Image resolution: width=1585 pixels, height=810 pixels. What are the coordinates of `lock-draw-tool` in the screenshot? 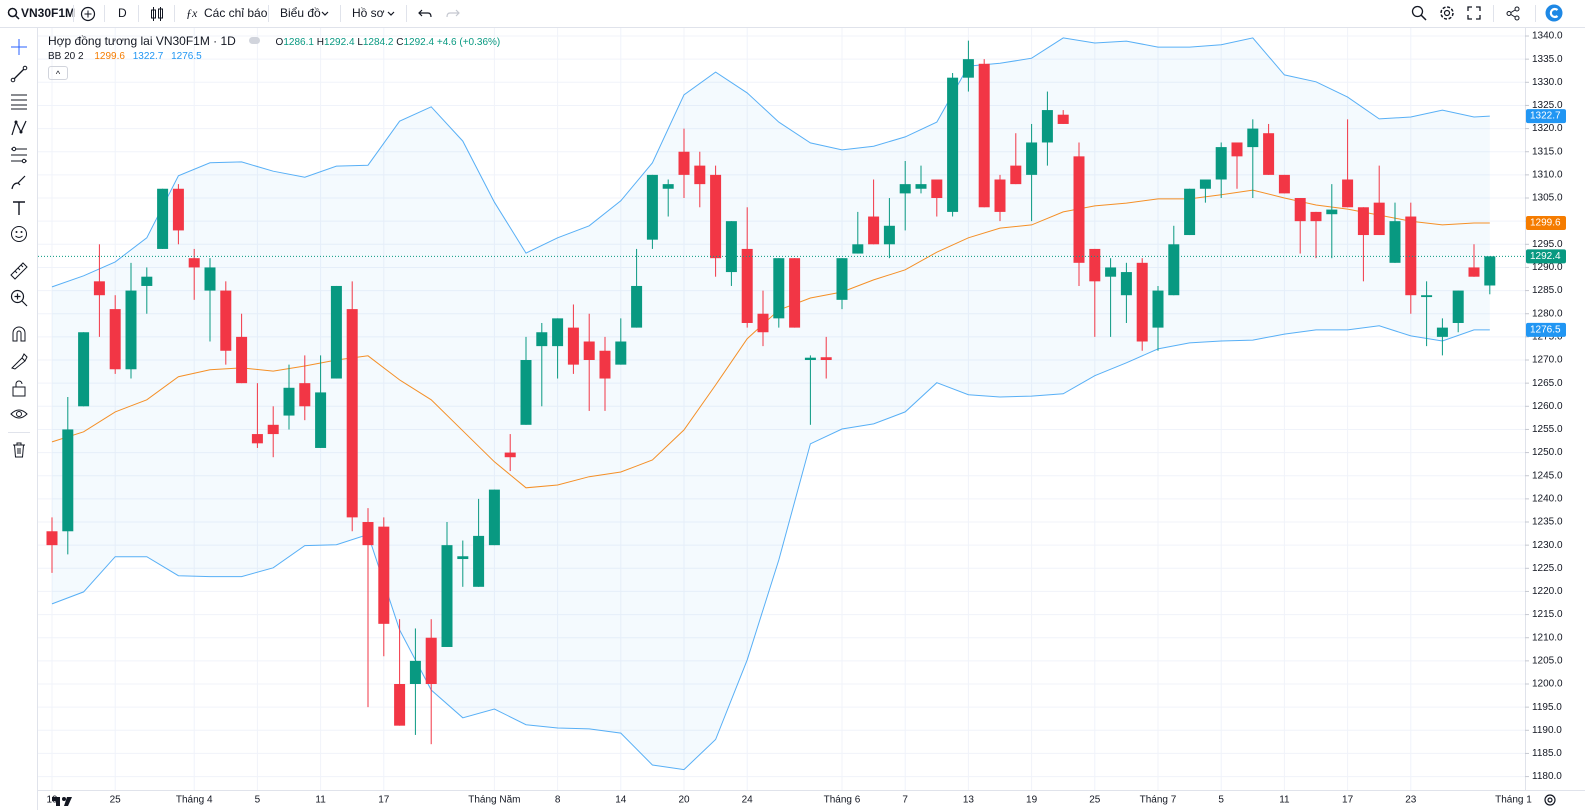 It's located at (19, 361).